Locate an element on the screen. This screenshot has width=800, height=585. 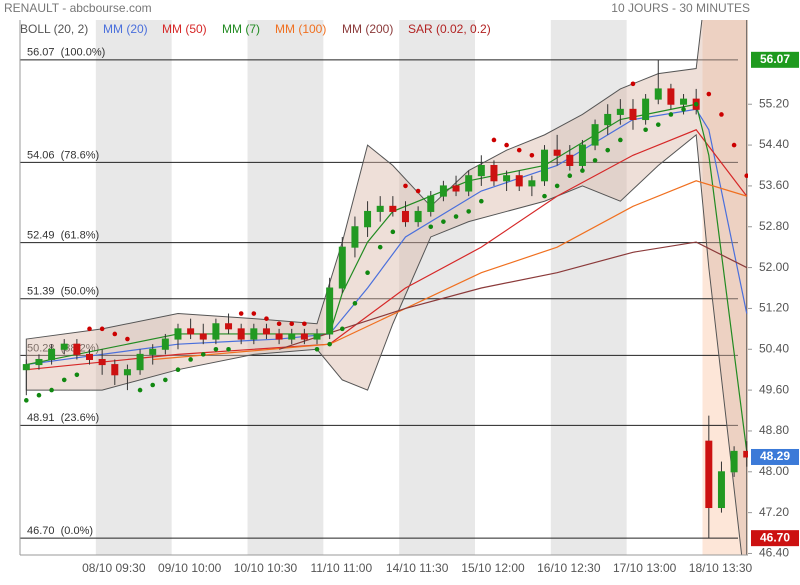
y-tick-label: 48.80 is located at coordinates (774, 430).